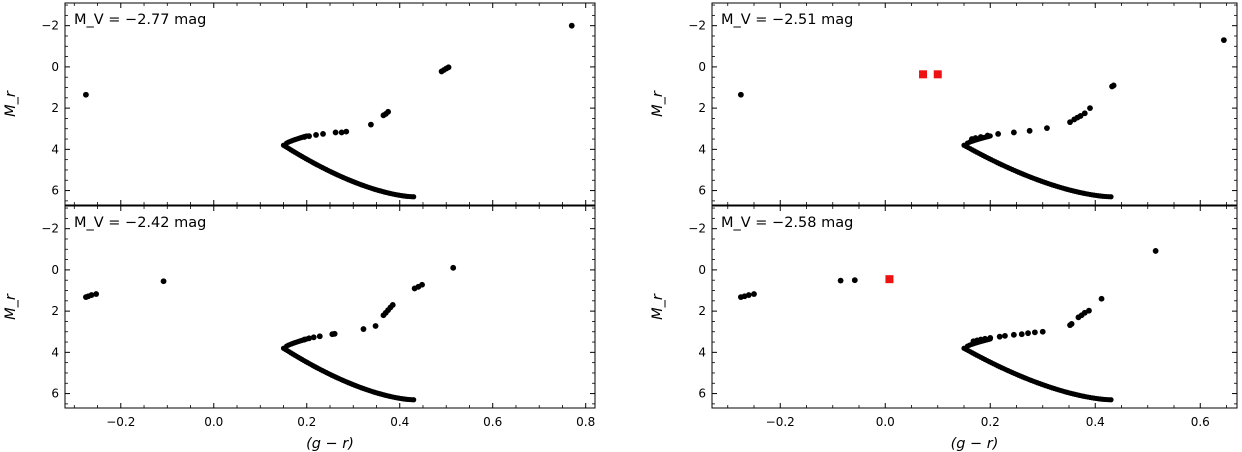 The width and height of the screenshot is (1242, 452). I want to click on magnitude-annotation: M_V = −2.42 mag, so click(140, 223).